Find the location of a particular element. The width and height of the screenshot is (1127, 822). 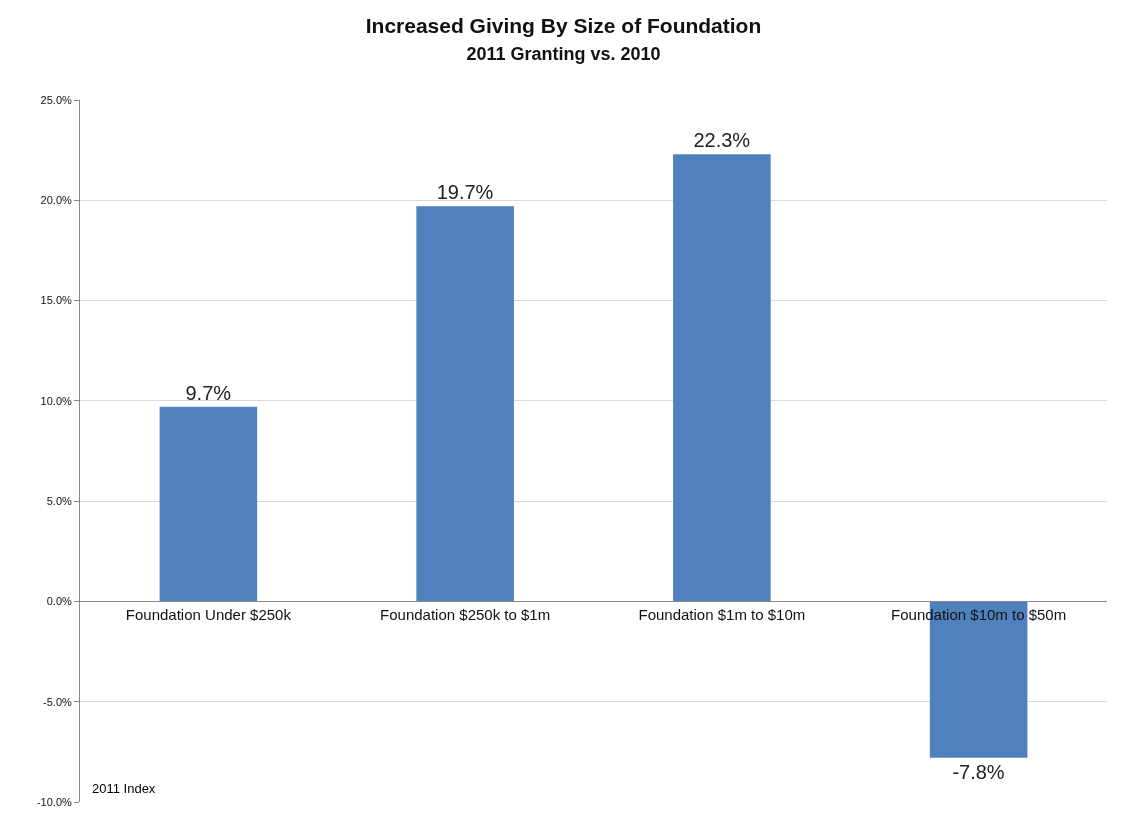

y-tick-label: -5.0% is located at coordinates (57, 701).